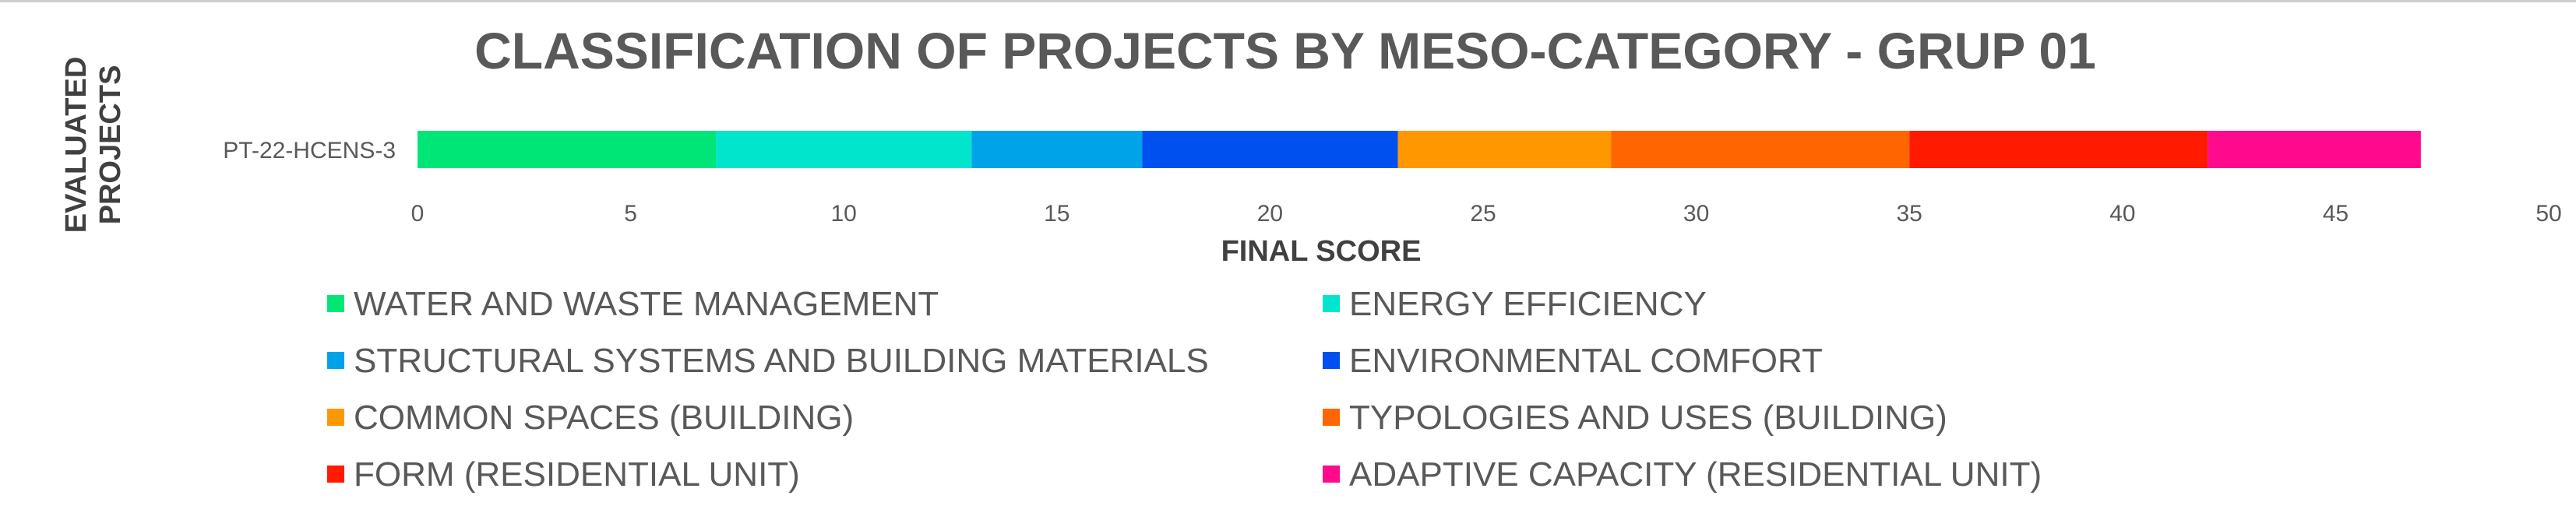 Image resolution: width=2576 pixels, height=513 pixels. I want to click on category-label: PT-22-HCENS-3, so click(309, 151).